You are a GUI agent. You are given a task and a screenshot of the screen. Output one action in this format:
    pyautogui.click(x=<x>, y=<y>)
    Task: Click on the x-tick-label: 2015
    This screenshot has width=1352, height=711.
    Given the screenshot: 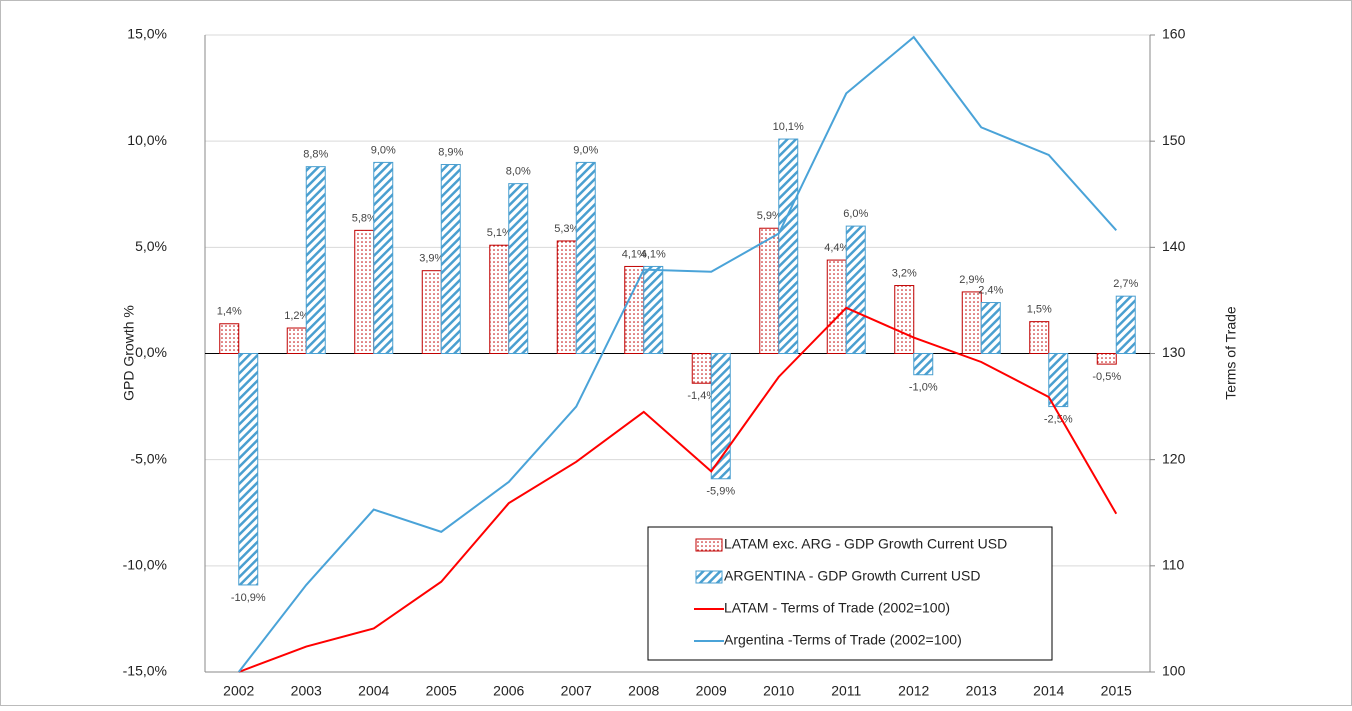 What is the action you would take?
    pyautogui.click(x=1116, y=691)
    